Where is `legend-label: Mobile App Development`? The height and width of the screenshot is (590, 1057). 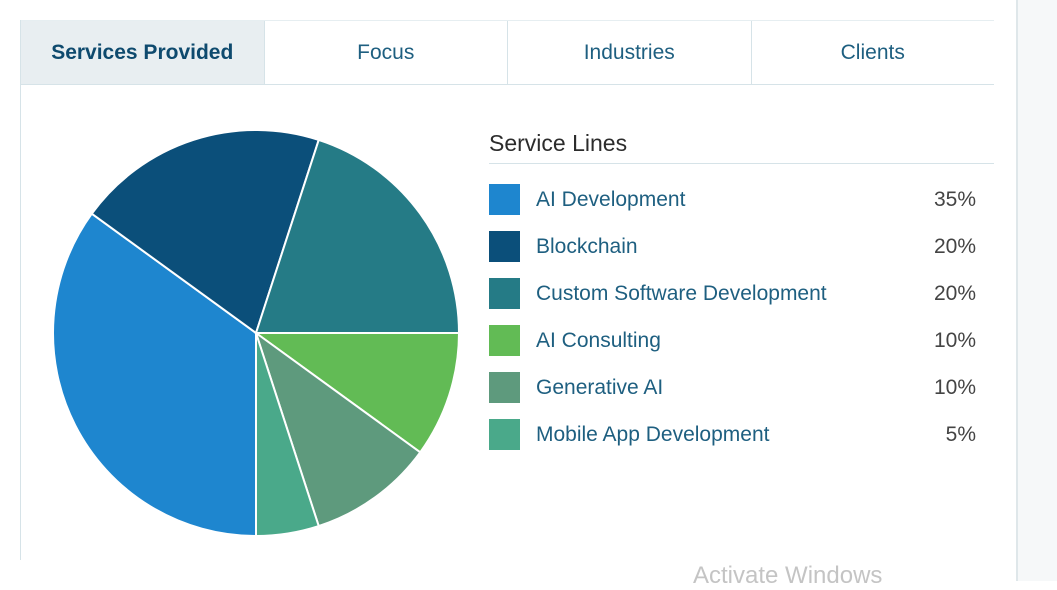 legend-label: Mobile App Development is located at coordinates (653, 434).